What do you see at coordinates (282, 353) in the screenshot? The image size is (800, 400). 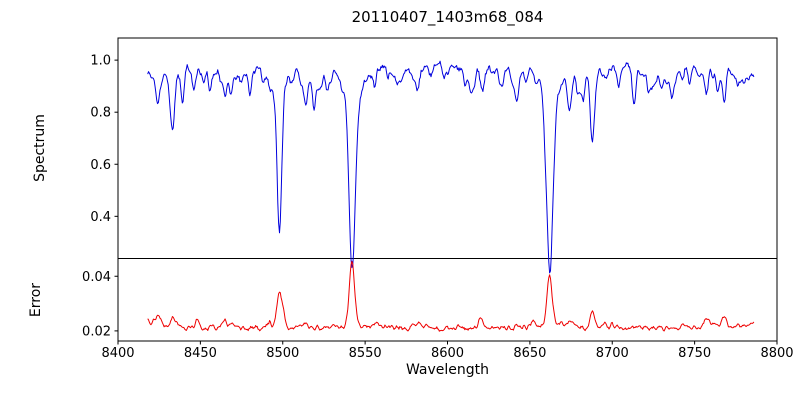 I see `x-tick-label: 8500` at bounding box center [282, 353].